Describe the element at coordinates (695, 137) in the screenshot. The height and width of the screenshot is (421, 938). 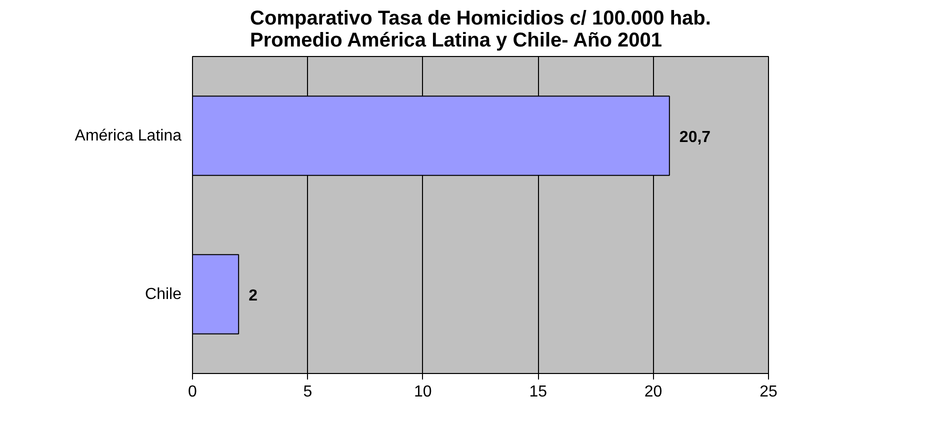
I see `data-label: 20,7` at that location.